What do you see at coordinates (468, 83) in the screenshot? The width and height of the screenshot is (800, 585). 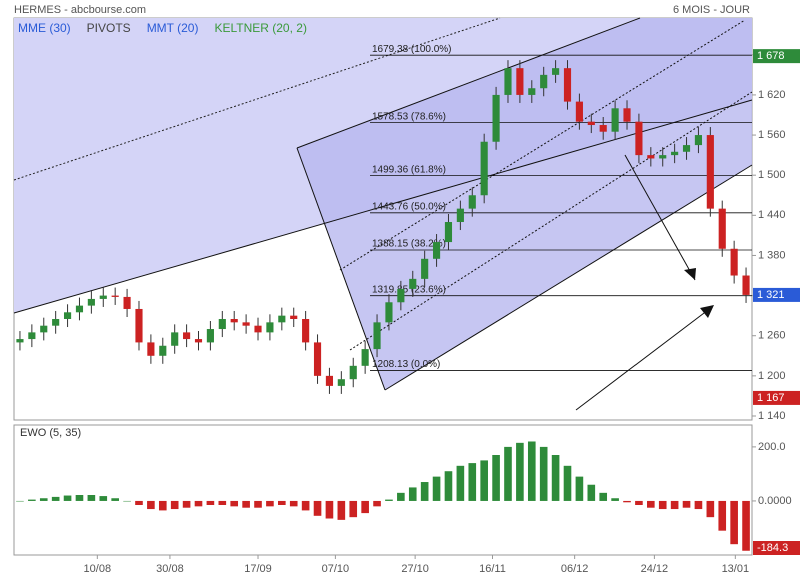 I see `channel-top` at bounding box center [468, 83].